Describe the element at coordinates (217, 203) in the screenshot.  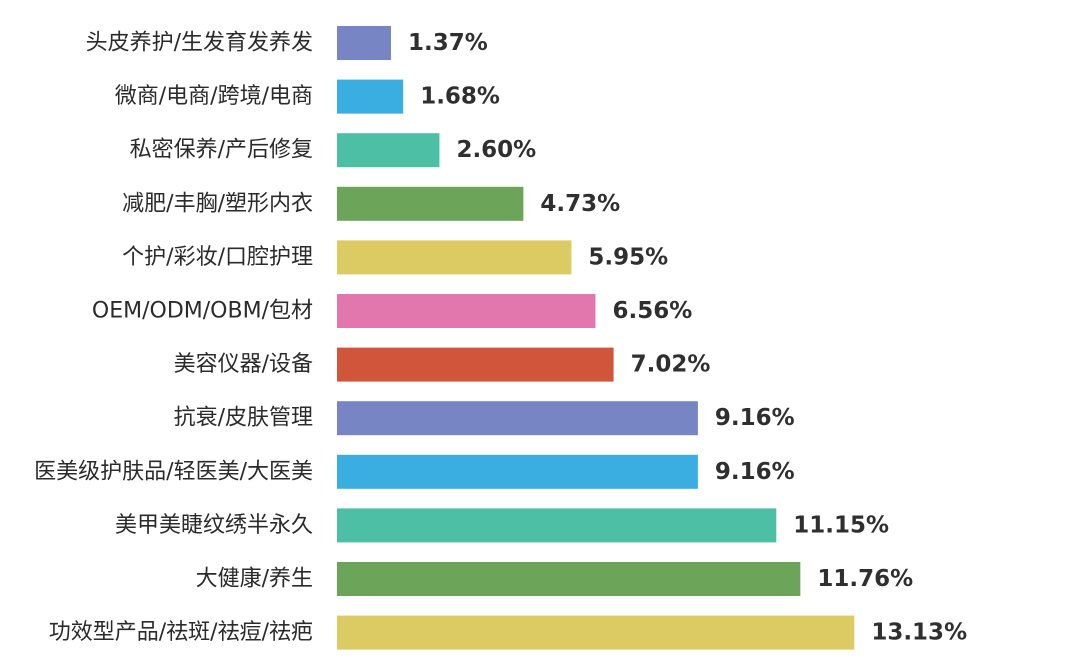
I see `category-label-3: 减肥/丰胸/塑形内衣` at that location.